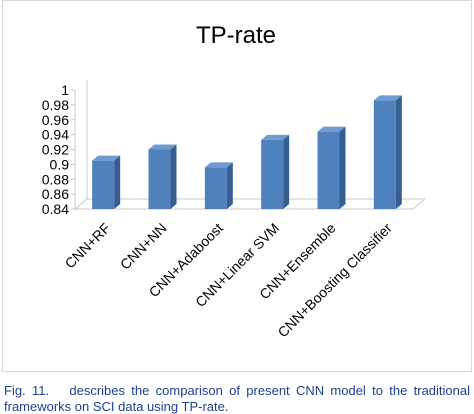 Image resolution: width=474 pixels, height=414 pixels. What do you see at coordinates (81, 204) in the screenshot?
I see `floor-edge-left` at bounding box center [81, 204].